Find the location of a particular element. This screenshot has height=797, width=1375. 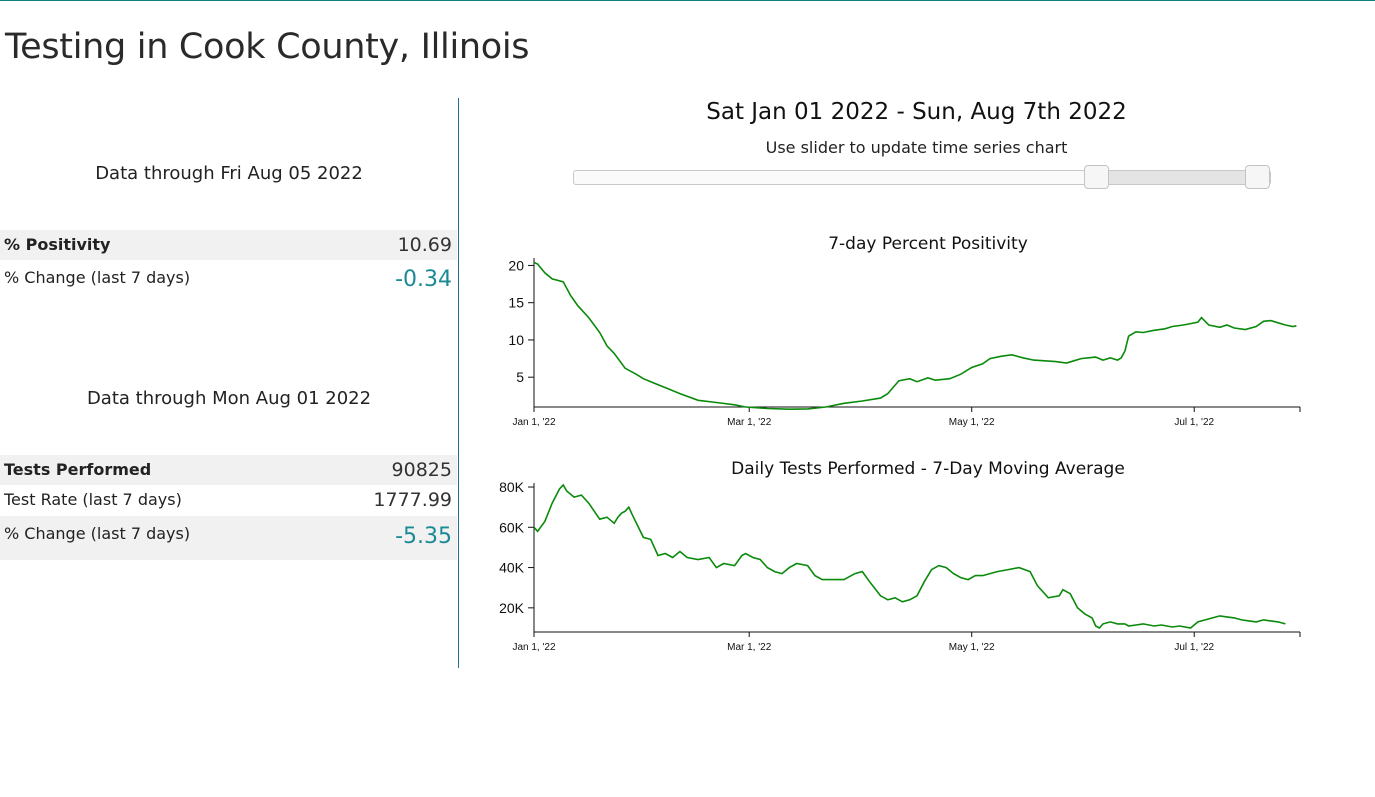

positivity-change-label: % Change (last 7 days) is located at coordinates (97, 277).